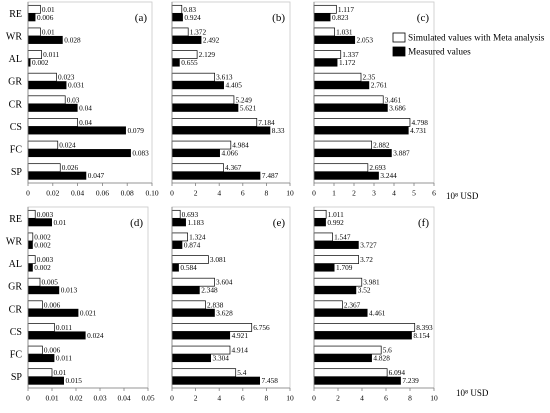 This screenshot has width=550, height=413. Describe the element at coordinates (74, 380) in the screenshot. I see `value-label-measured: 0.015` at that location.